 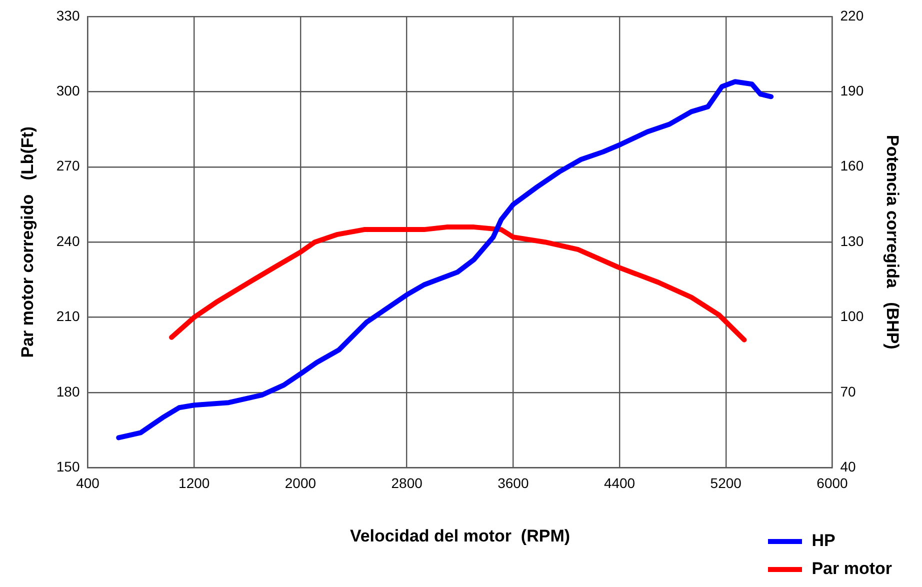 I want to click on y2-tick-label: 100, so click(x=852, y=316).